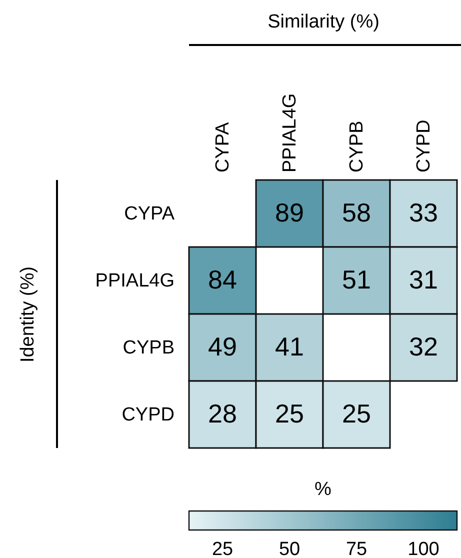 This screenshot has width=461, height=558. Describe the element at coordinates (149, 214) in the screenshot. I see `y-tick-label: CYPA` at that location.